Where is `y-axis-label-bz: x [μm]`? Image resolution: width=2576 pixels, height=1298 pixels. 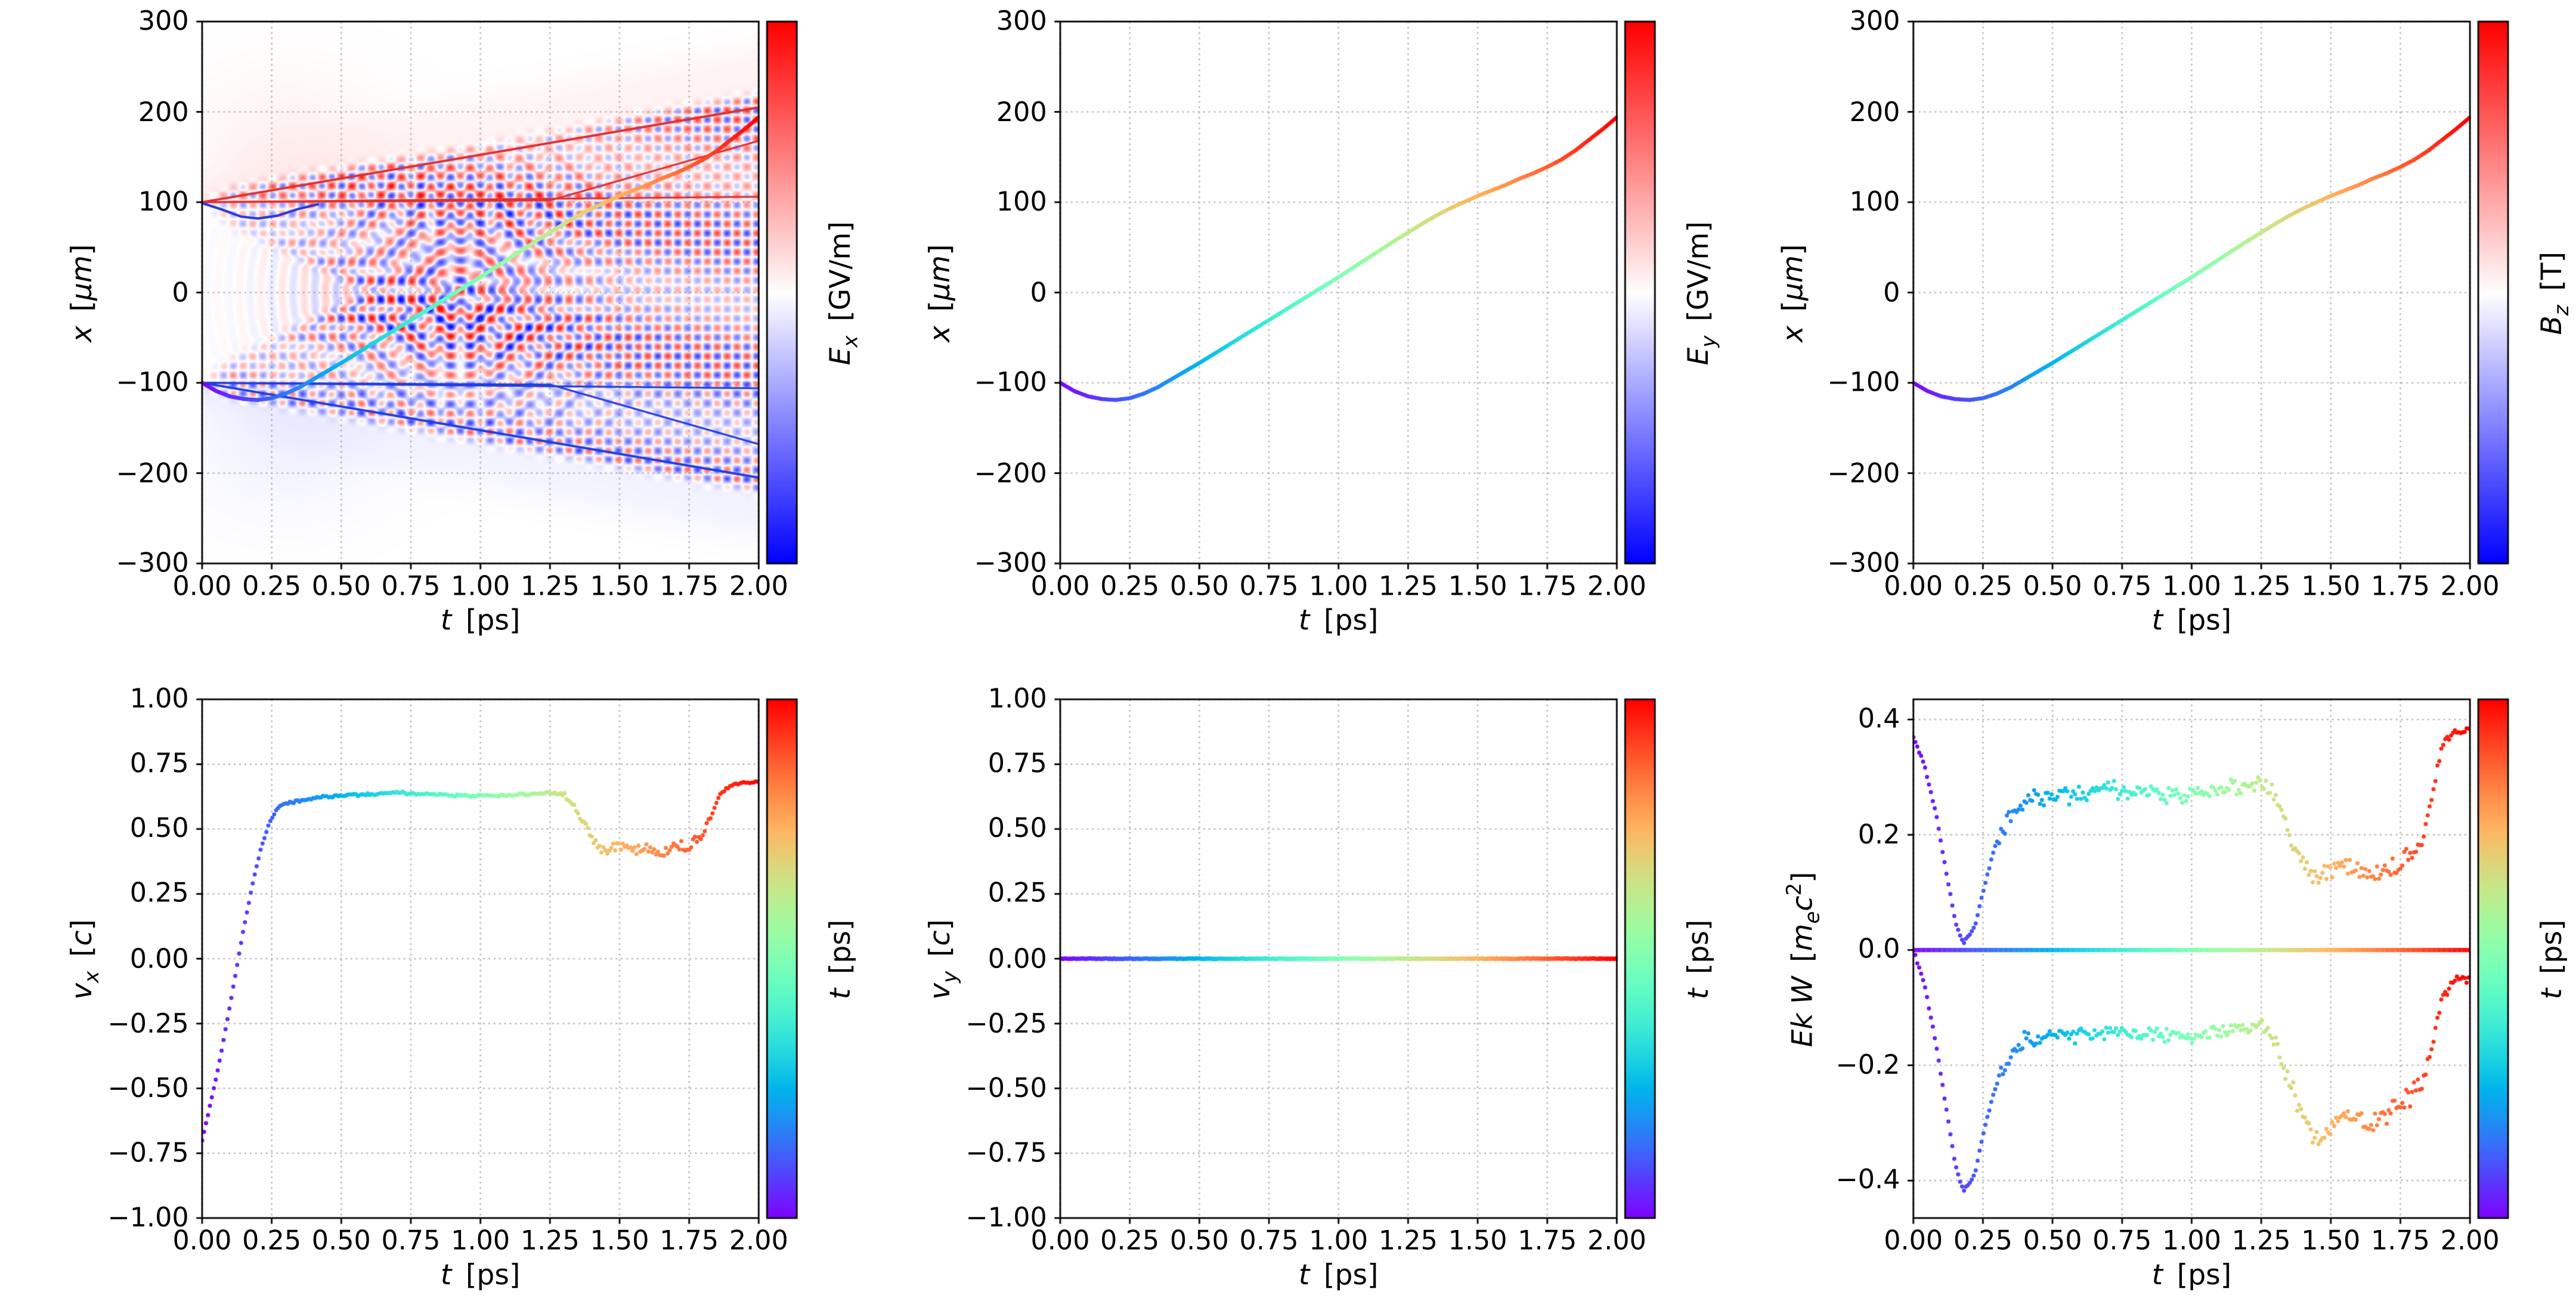 y-axis-label-bz: x [μm] is located at coordinates (1794, 292).